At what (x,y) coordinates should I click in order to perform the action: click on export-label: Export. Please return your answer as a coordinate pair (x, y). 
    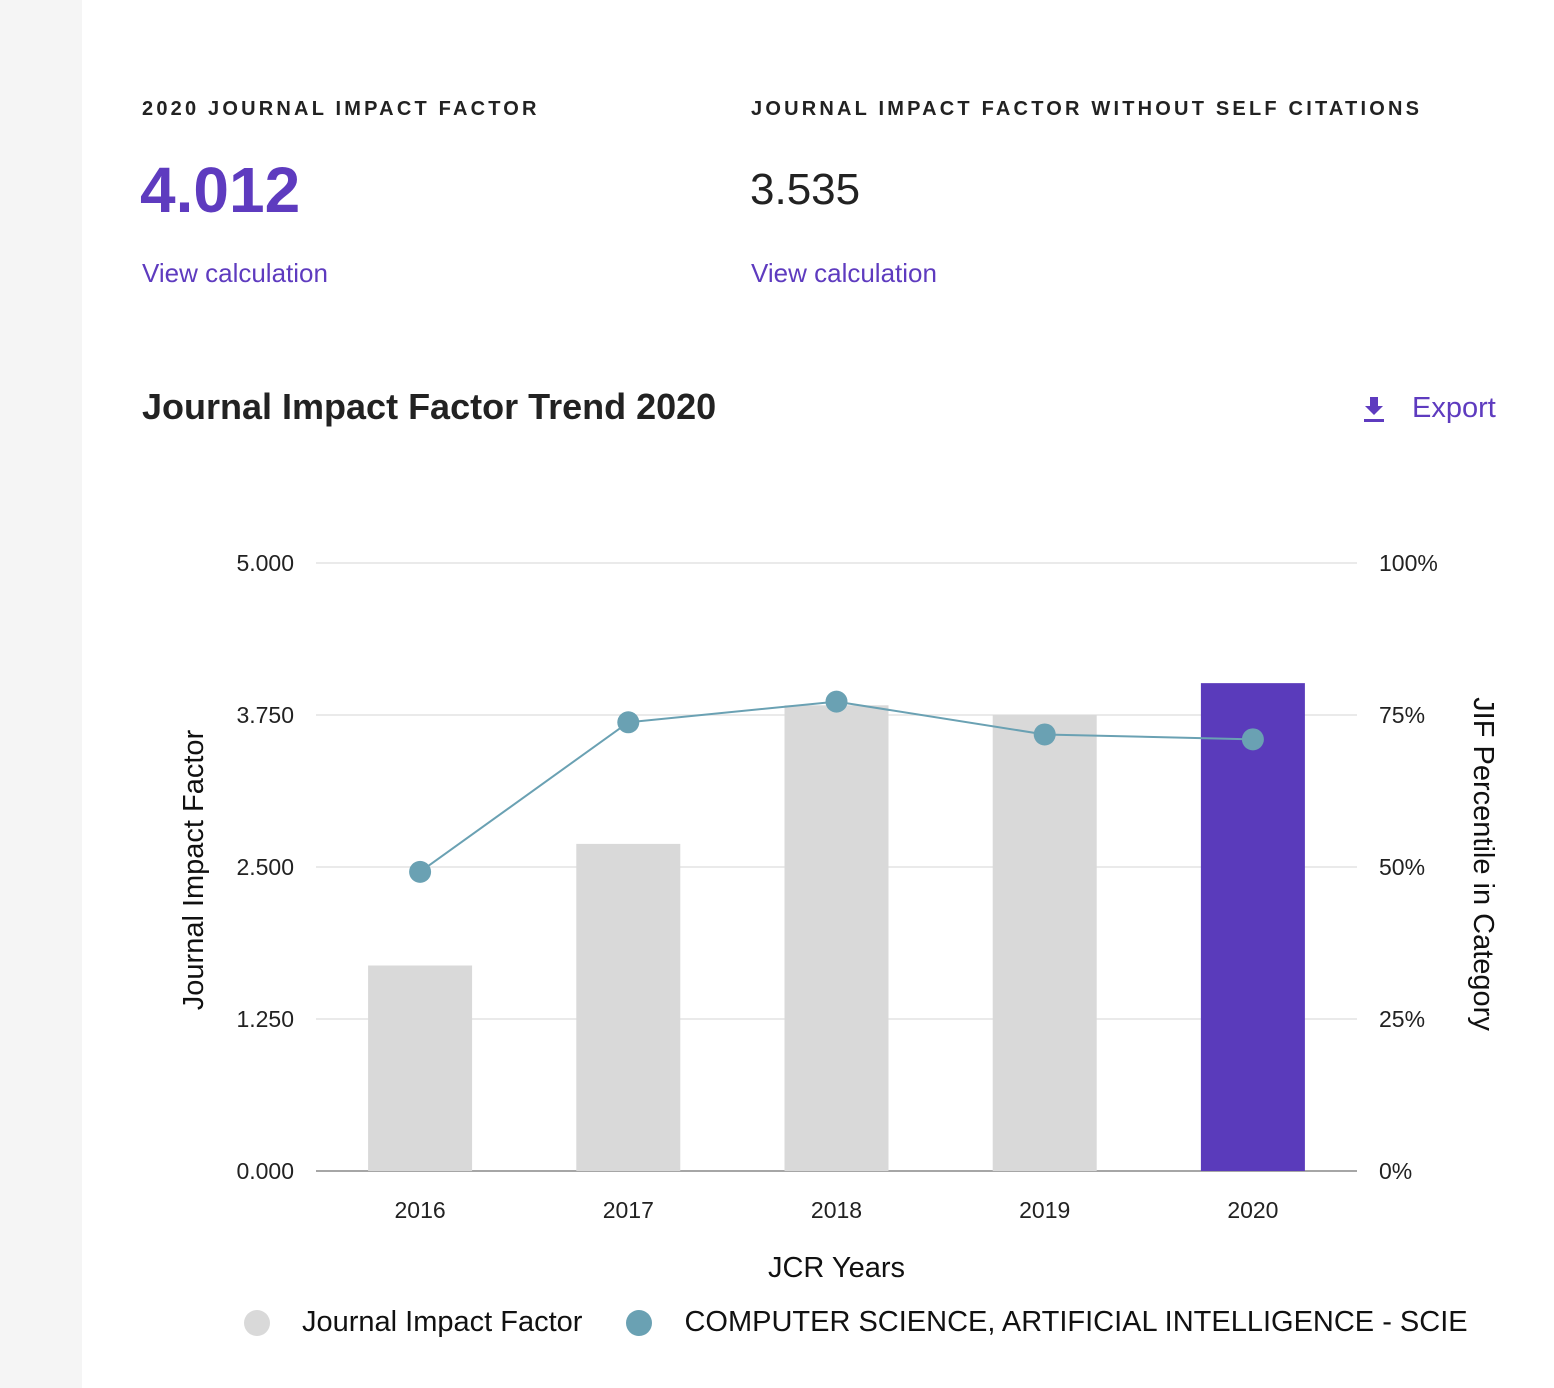
    Looking at the image, I should click on (1454, 408).